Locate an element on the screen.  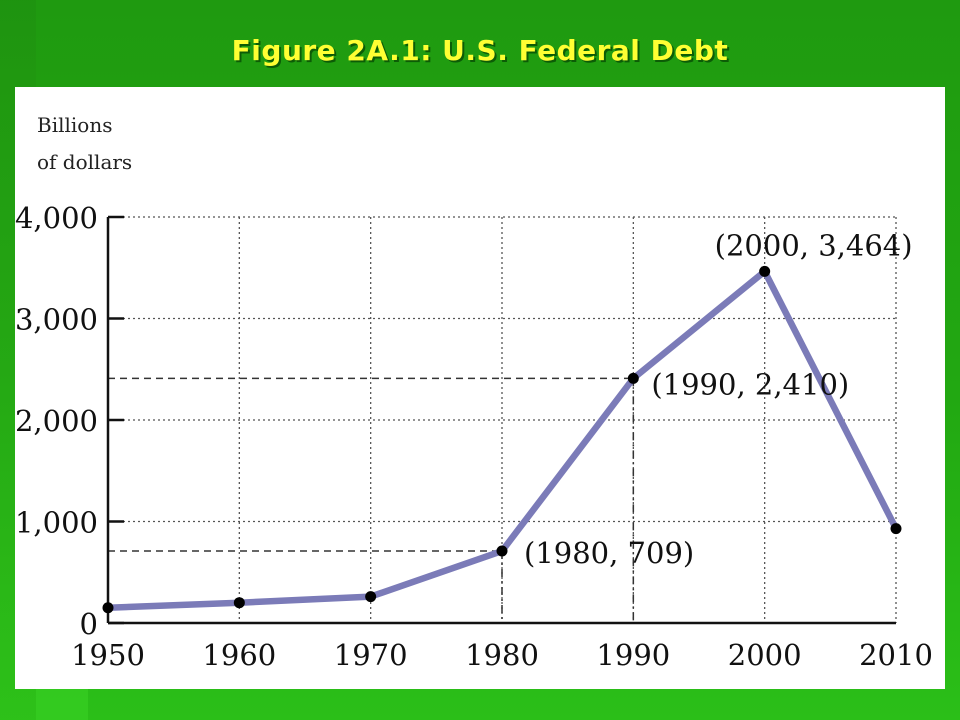
data-point-1970 is located at coordinates (371, 597).